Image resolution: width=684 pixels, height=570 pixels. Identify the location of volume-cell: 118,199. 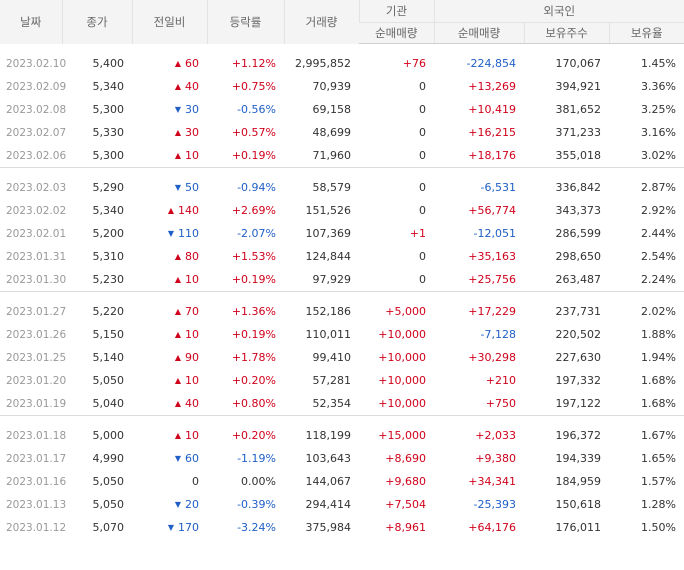
(328, 435).